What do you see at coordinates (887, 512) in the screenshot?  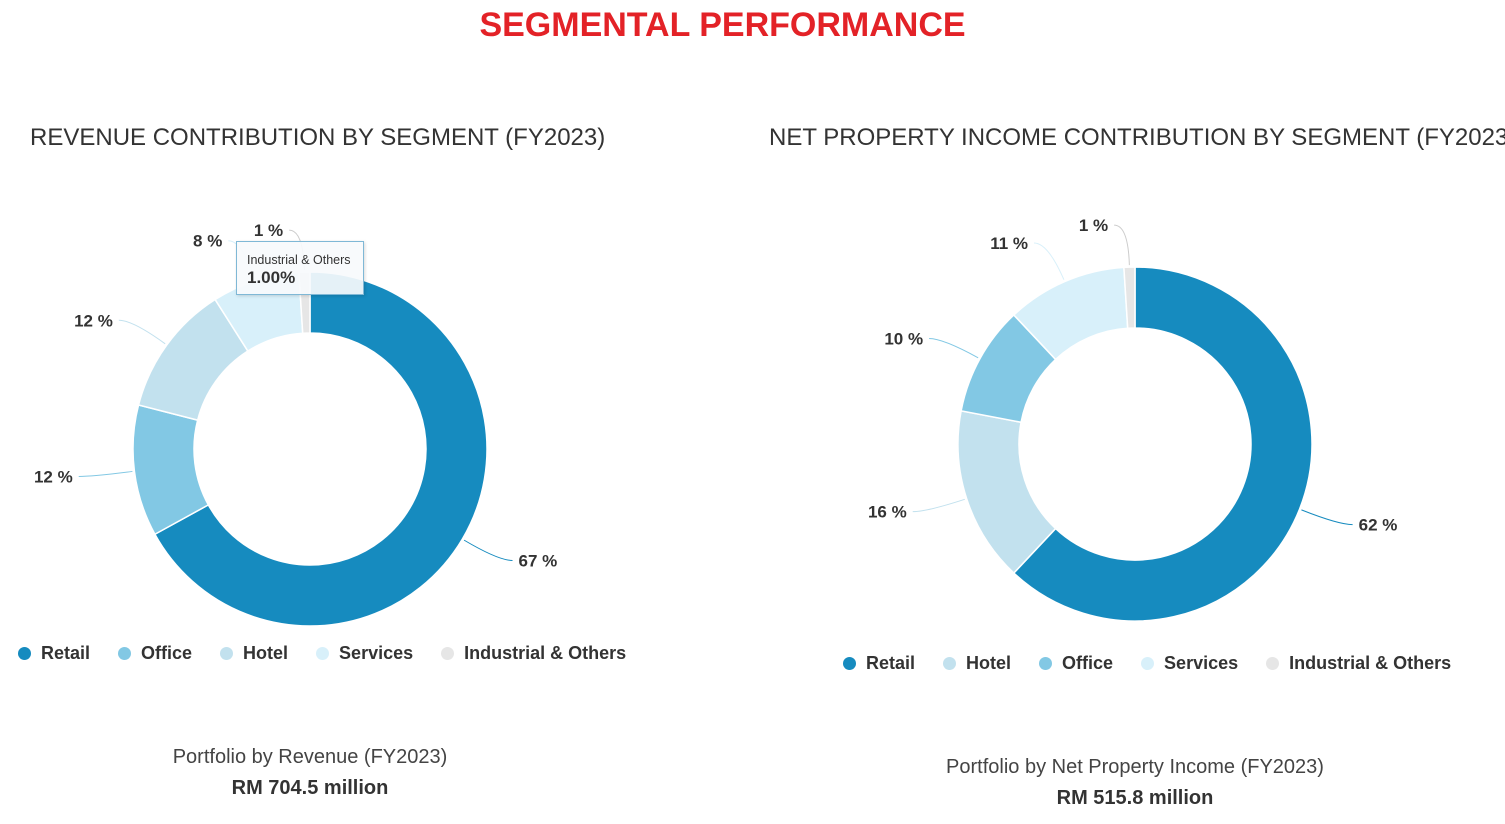 I see `data-label-hotel: 16 %` at bounding box center [887, 512].